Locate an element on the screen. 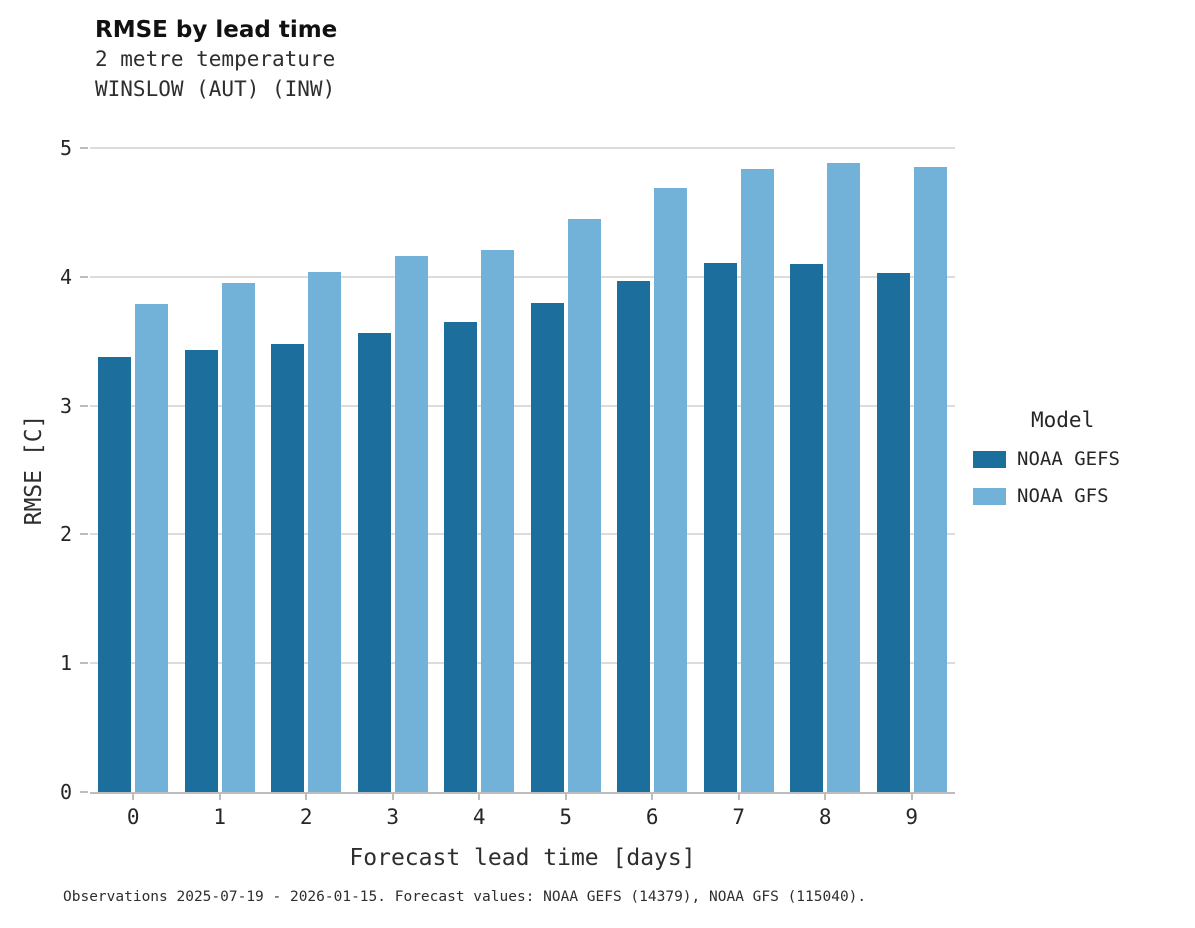 This screenshot has height=928, width=1195. x-tick: 4 is located at coordinates (479, 811).